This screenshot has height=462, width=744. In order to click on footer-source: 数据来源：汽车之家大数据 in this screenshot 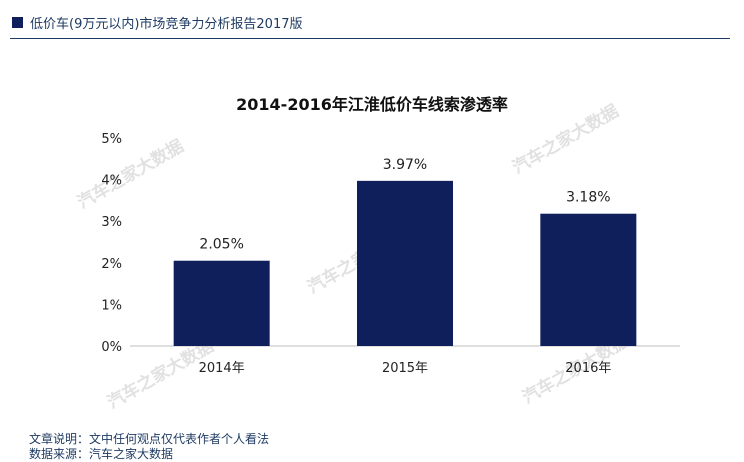, I will do `click(101, 454)`.